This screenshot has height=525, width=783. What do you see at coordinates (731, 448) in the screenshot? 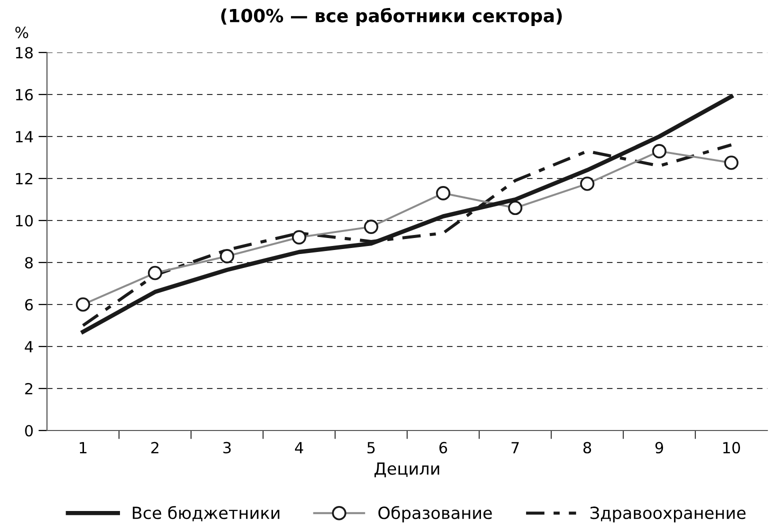
I see `x-tick-label: 10` at bounding box center [731, 448].